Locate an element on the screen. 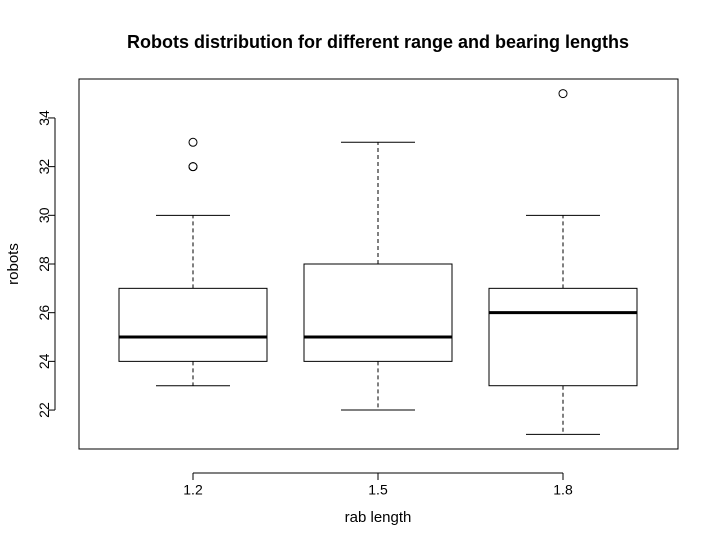 The image size is (718, 547). y-tick-label: 22 is located at coordinates (44, 410).